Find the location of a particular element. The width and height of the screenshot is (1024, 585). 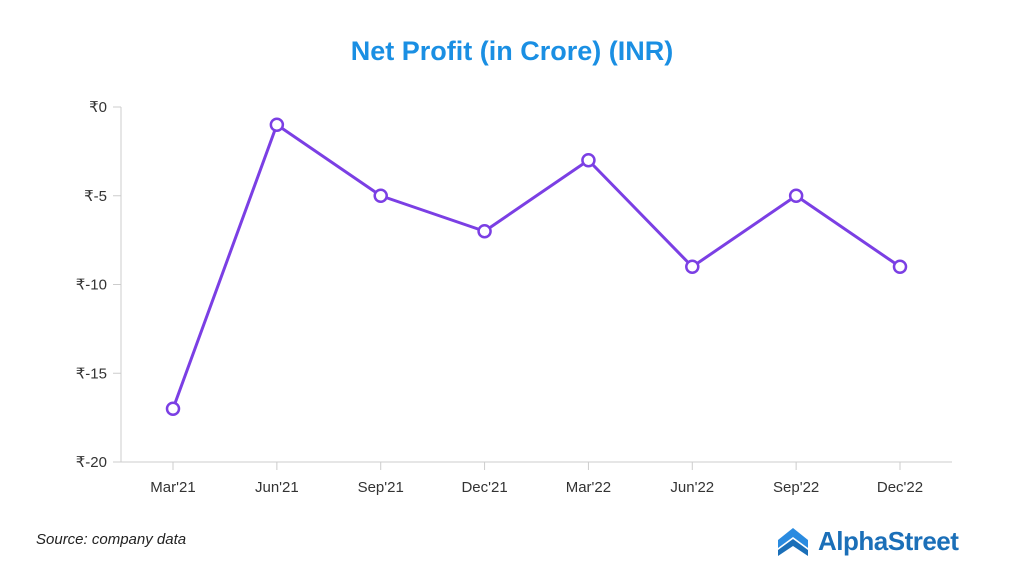

brand-logo: AlphaStreet is located at coordinates (867, 541).